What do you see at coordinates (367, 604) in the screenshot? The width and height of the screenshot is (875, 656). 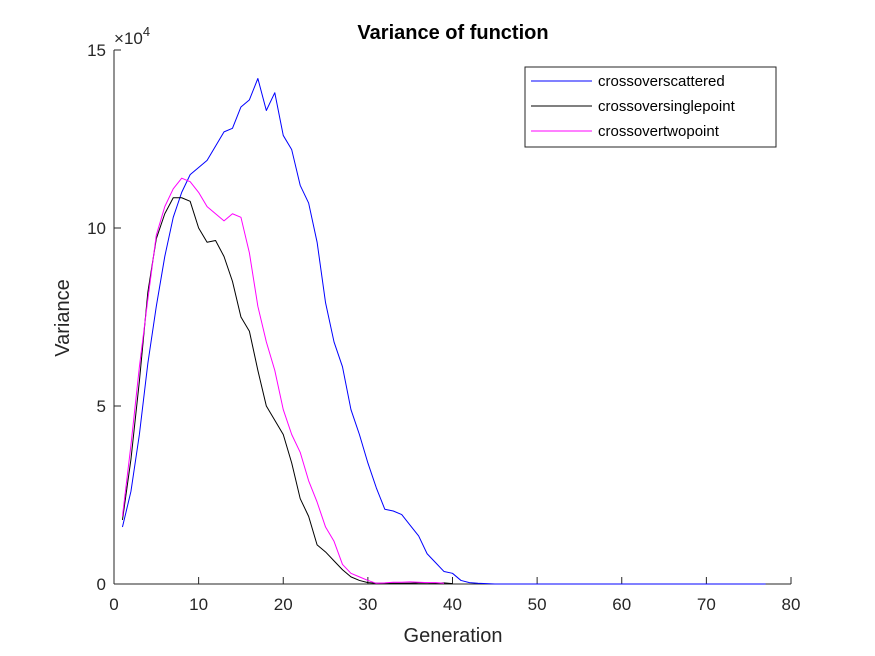 I see `x-tick-label: 30` at bounding box center [367, 604].